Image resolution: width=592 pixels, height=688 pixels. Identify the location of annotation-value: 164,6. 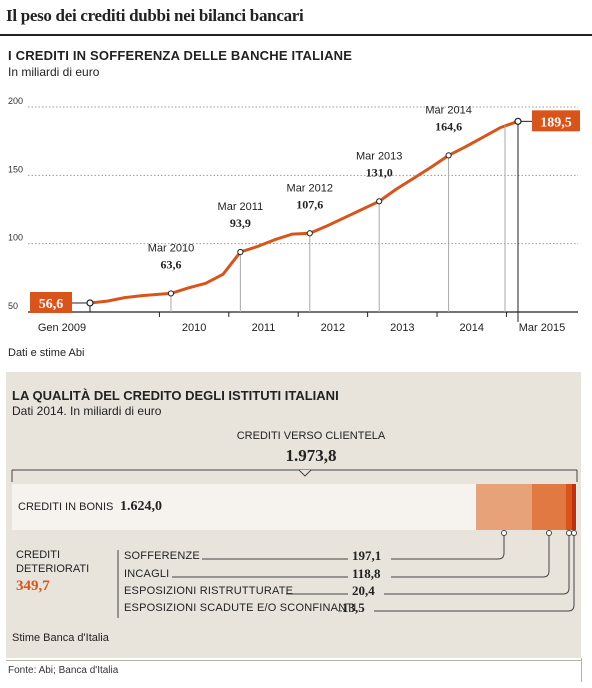
(448, 126).